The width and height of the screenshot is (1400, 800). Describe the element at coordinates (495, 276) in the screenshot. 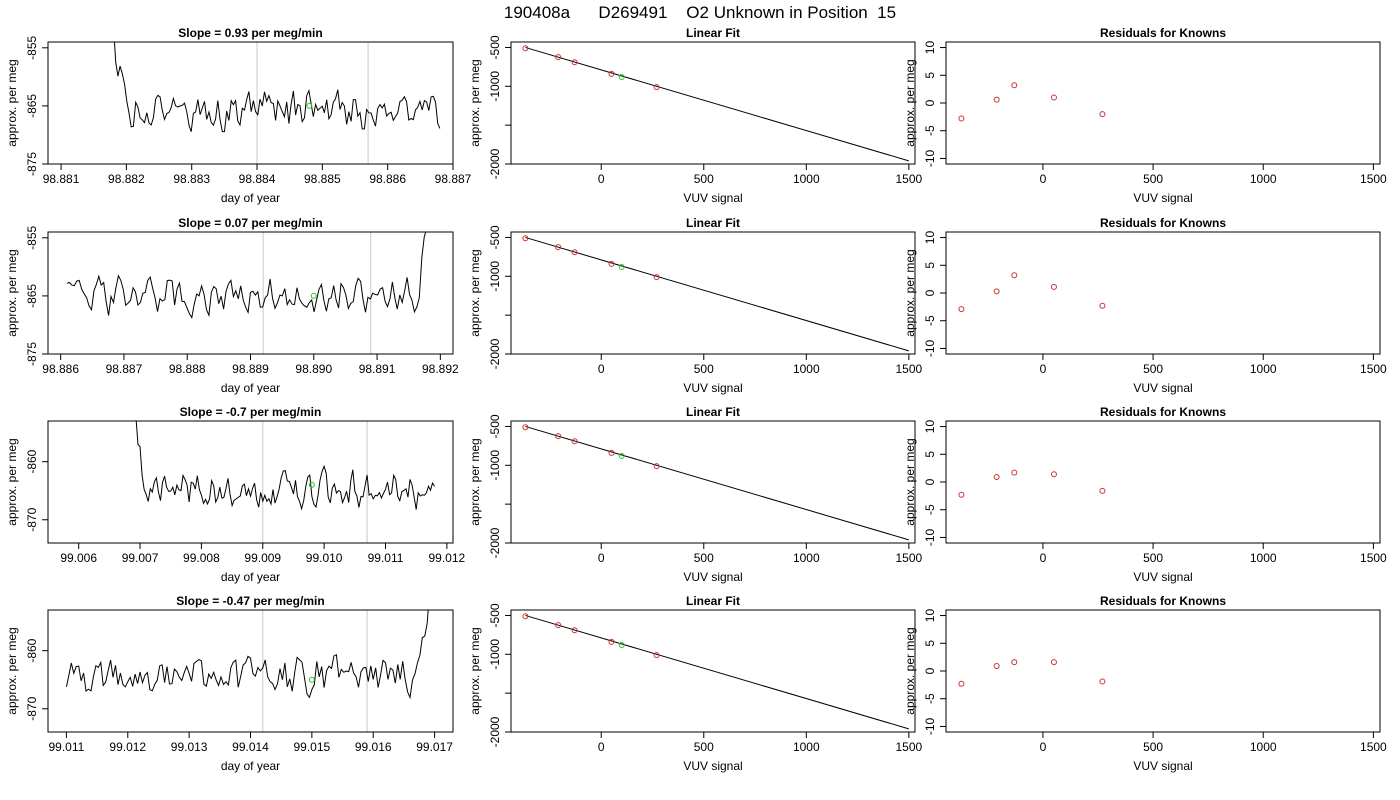

I see `y-tick-label: -1000` at that location.